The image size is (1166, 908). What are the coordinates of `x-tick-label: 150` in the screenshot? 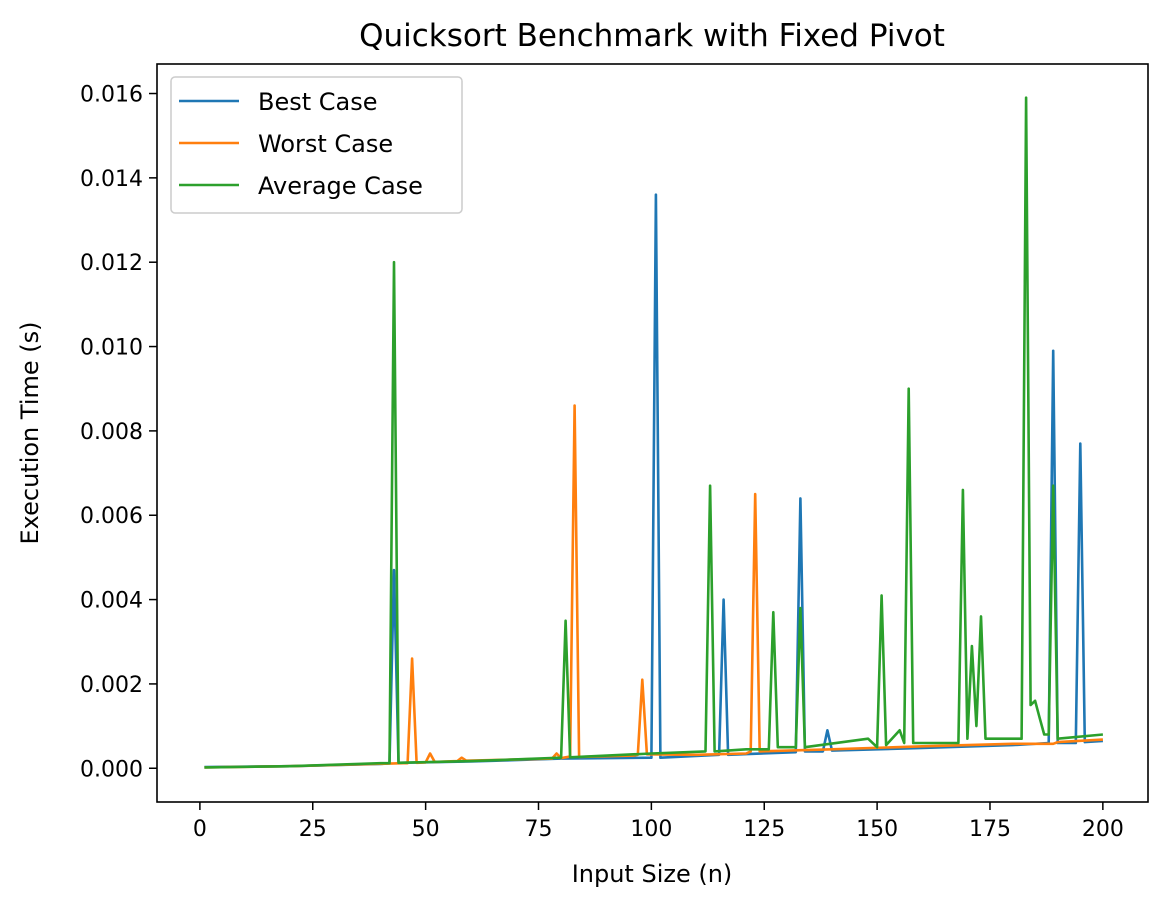 It's located at (877, 829).